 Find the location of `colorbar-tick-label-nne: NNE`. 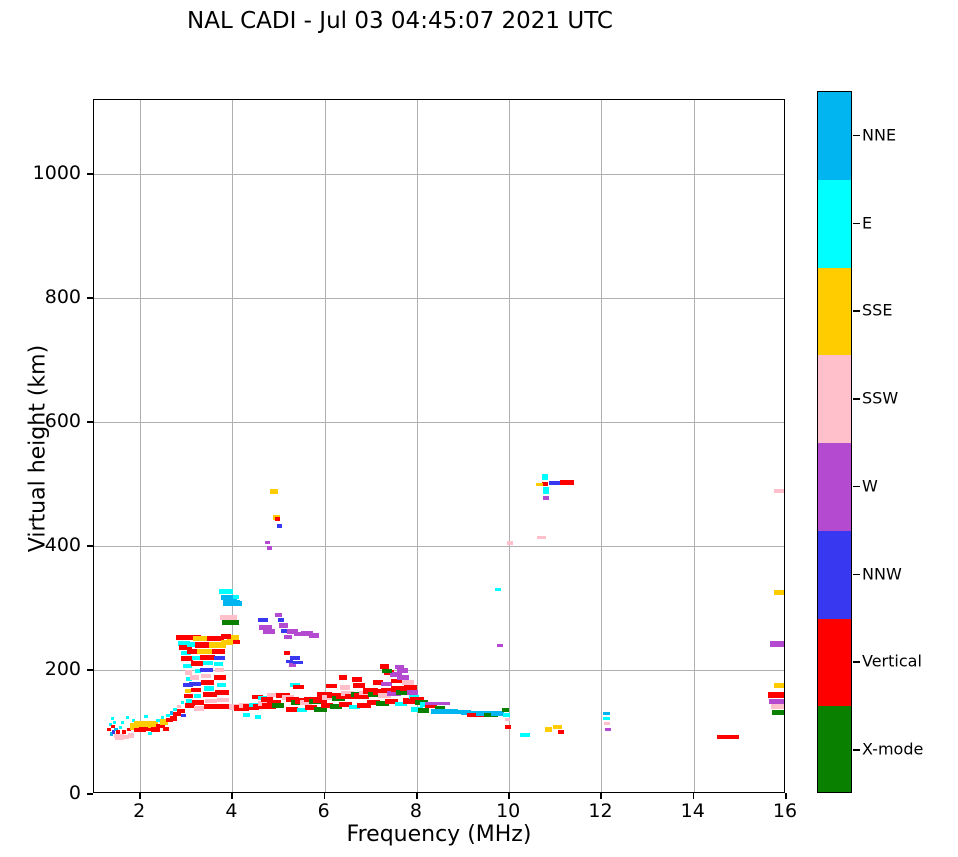

colorbar-tick-label-nne: NNE is located at coordinates (879, 135).